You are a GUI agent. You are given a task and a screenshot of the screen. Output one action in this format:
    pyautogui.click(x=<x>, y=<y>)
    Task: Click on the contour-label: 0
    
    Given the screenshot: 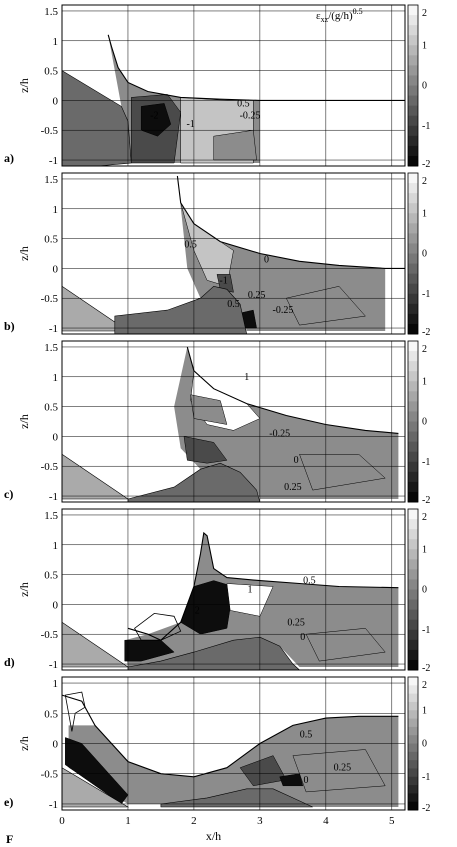 What is the action you would take?
    pyautogui.click(x=306, y=780)
    